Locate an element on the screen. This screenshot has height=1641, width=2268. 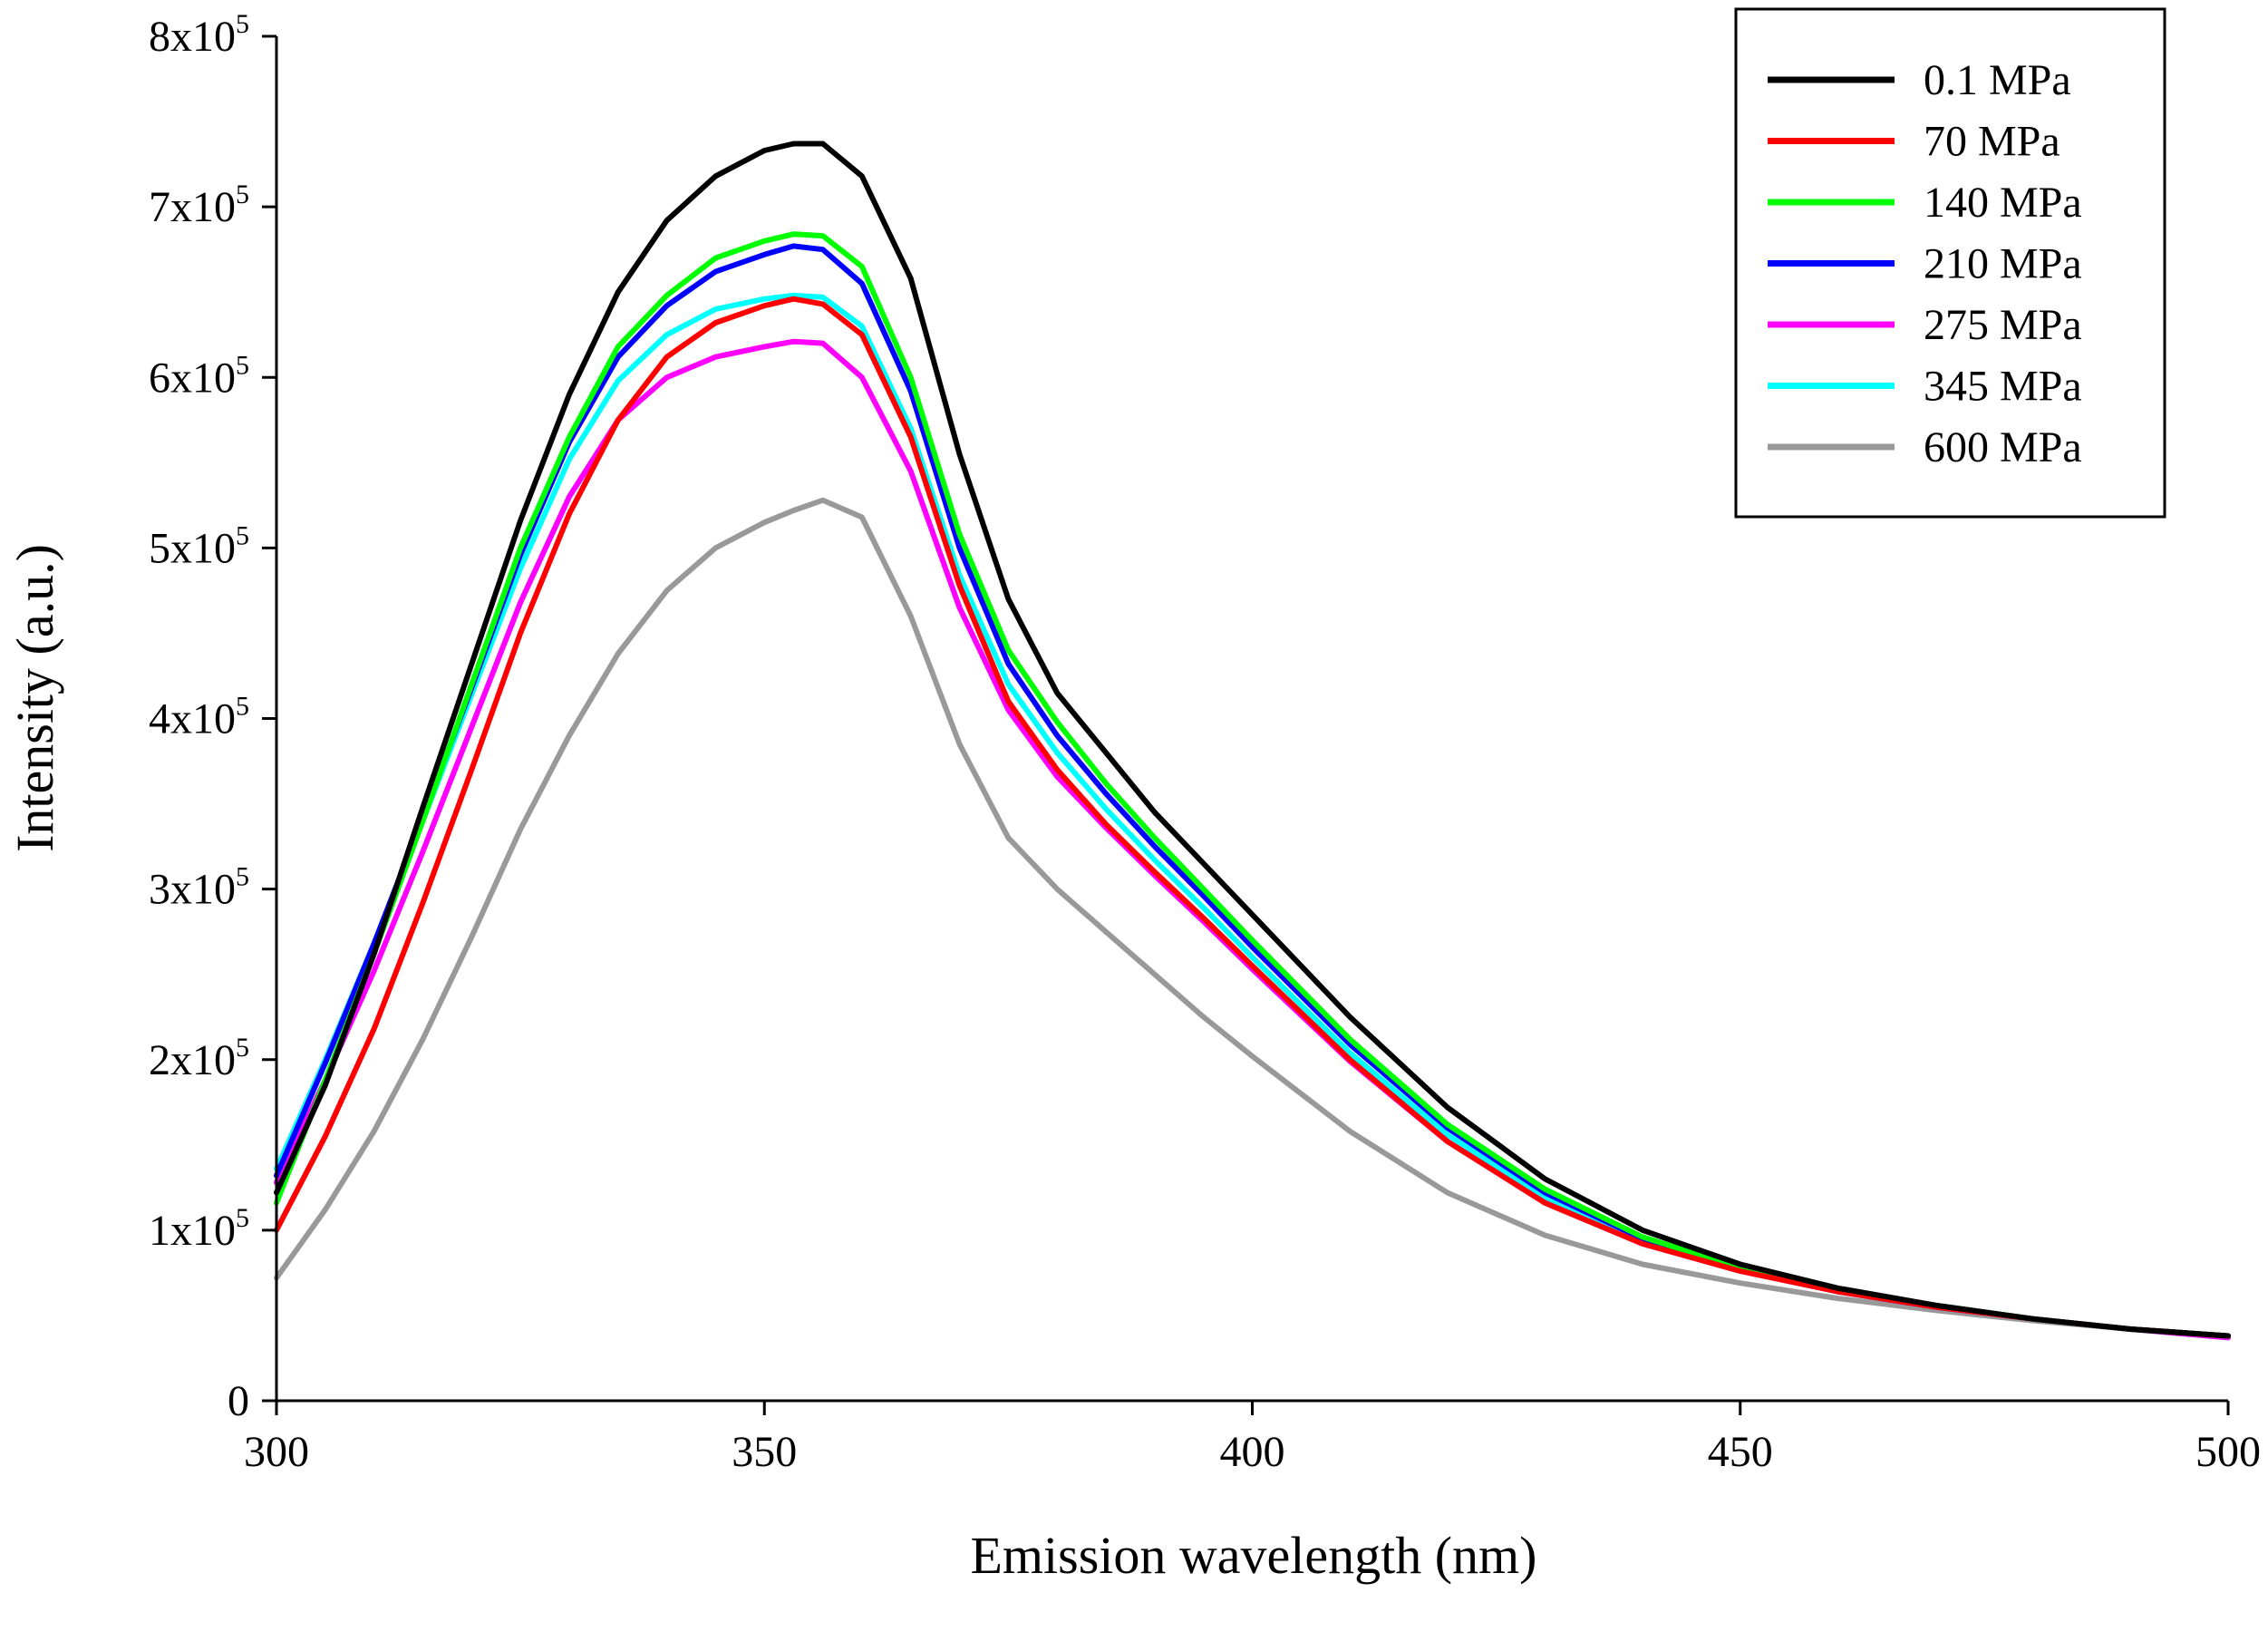
x-tick-label: 500 is located at coordinates (2228, 1452).